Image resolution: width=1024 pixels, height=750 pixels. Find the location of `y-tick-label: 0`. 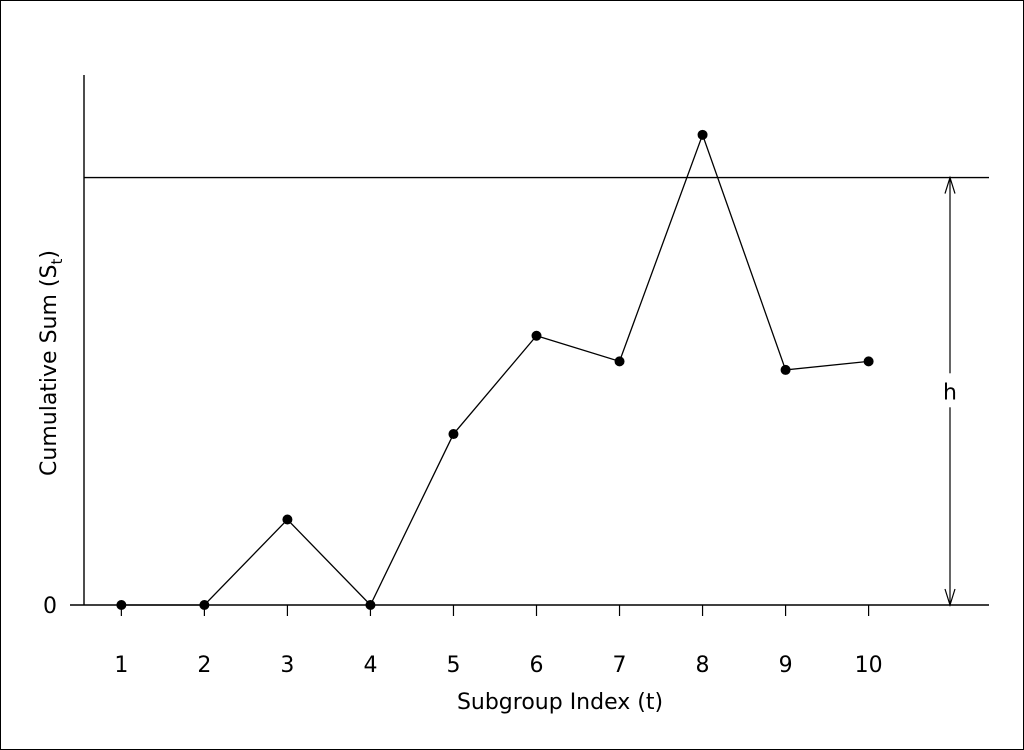

y-tick-label: 0 is located at coordinates (50, 606).